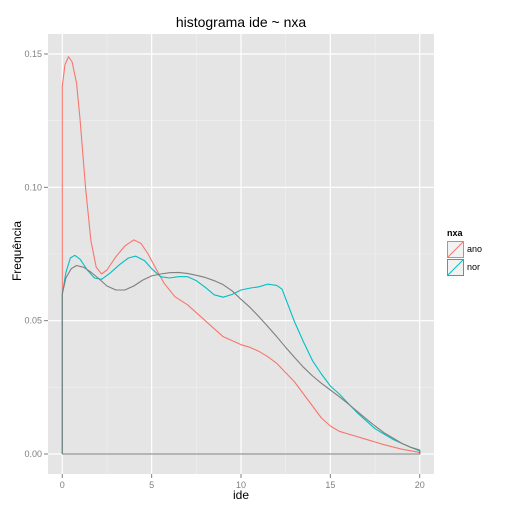 The width and height of the screenshot is (512, 512). Describe the element at coordinates (240, 495) in the screenshot. I see `x-axis-label: ide` at that location.